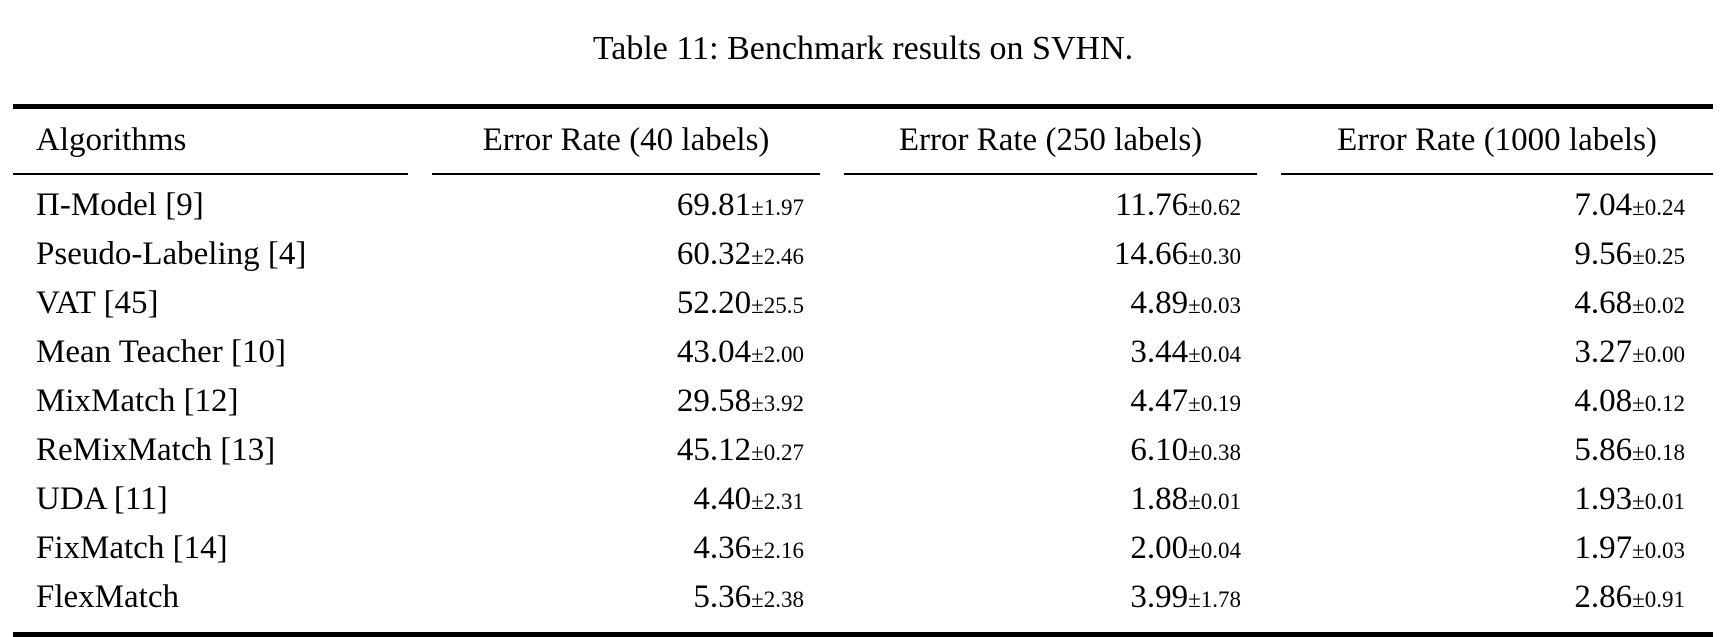 This screenshot has height=637, width=1726. I want to click on mean-value: 29.58, so click(714, 401).